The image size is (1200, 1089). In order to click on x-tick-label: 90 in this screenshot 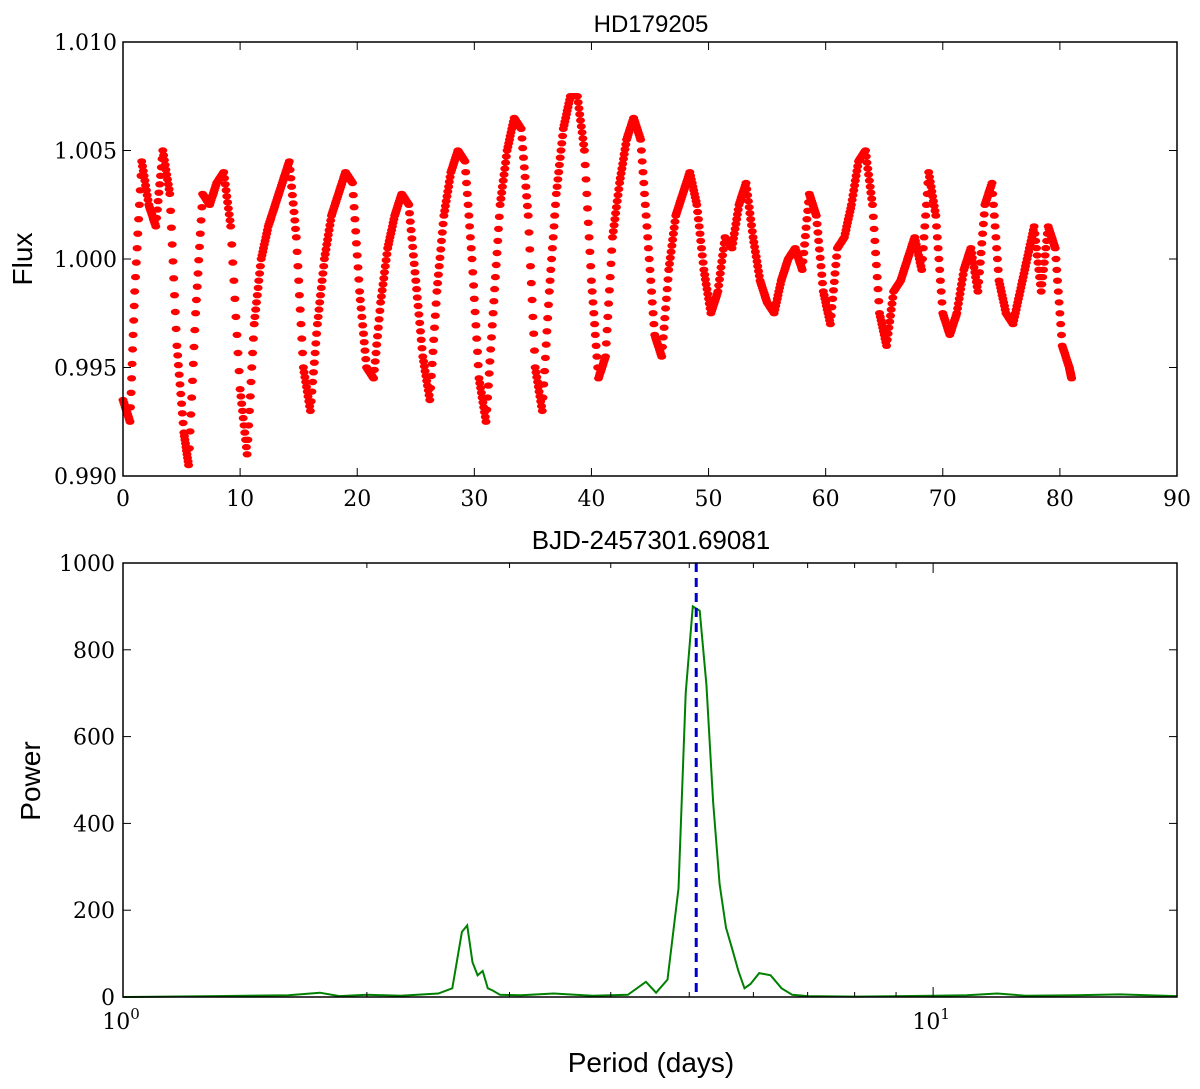, I will do `click(1177, 499)`.